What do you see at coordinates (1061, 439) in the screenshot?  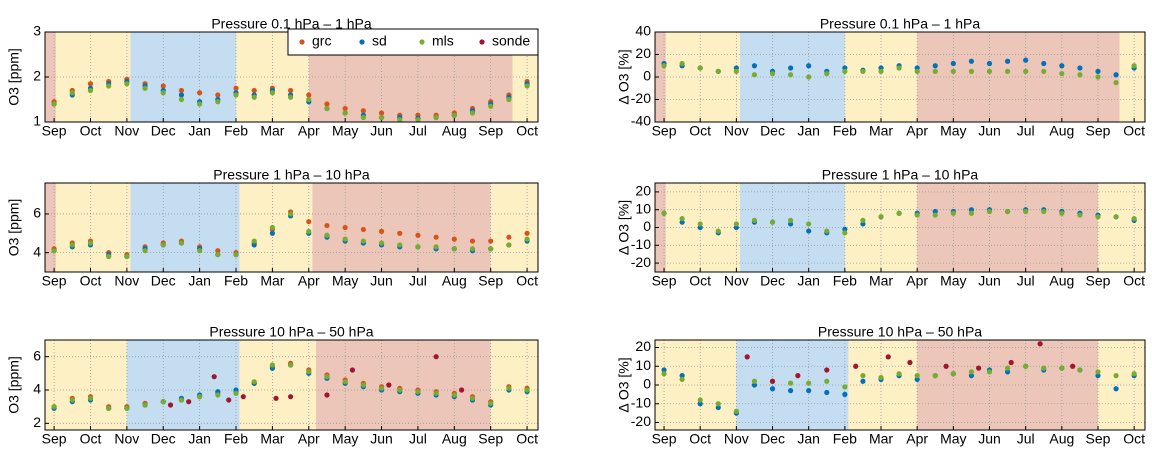 I see `x-tick-label: Aug` at bounding box center [1061, 439].